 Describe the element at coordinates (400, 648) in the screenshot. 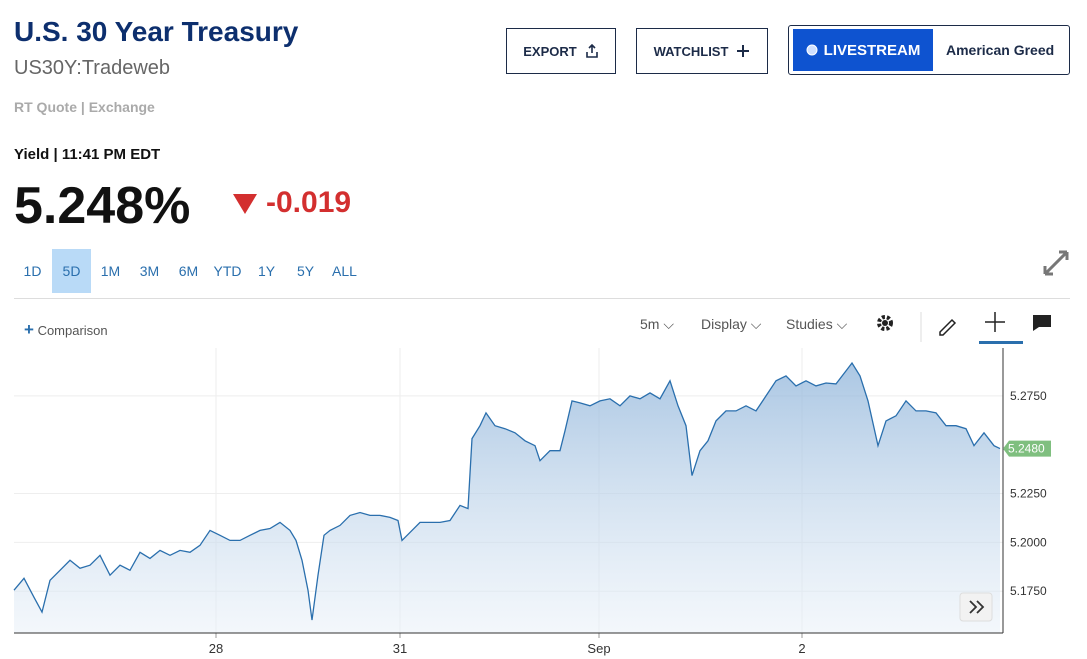

I see `x-tick-label: 31` at that location.